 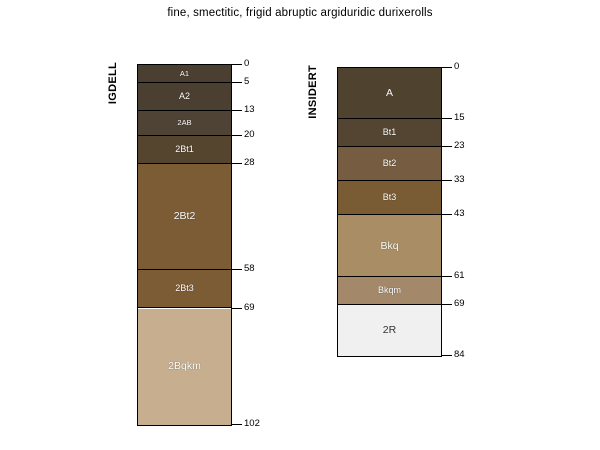 I want to click on depth-tick-label-igdell-13: 13, so click(x=249, y=109).